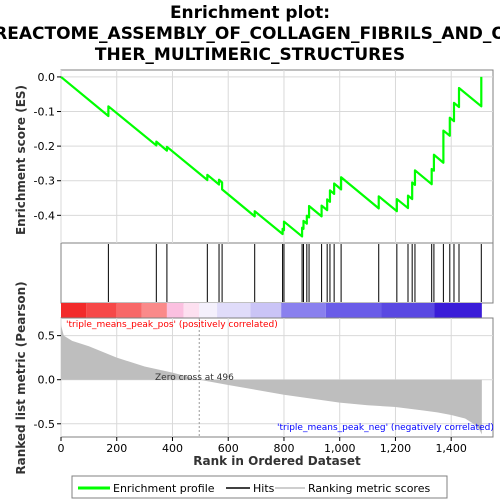  What do you see at coordinates (283, 448) in the screenshot?
I see `x-tick-label-4: 800` at bounding box center [283, 448].